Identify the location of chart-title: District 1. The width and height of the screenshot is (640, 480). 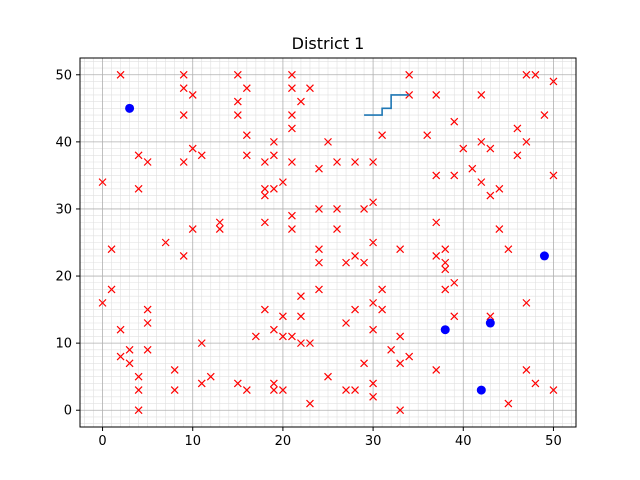
(328, 43).